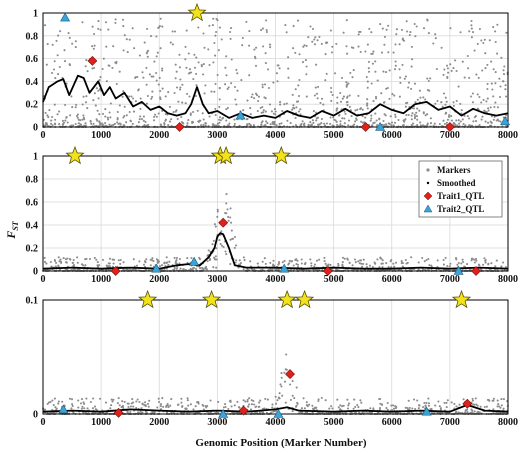 This screenshot has height=451, width=520. What do you see at coordinates (75, 155) in the screenshot?
I see `star-marker` at bounding box center [75, 155].